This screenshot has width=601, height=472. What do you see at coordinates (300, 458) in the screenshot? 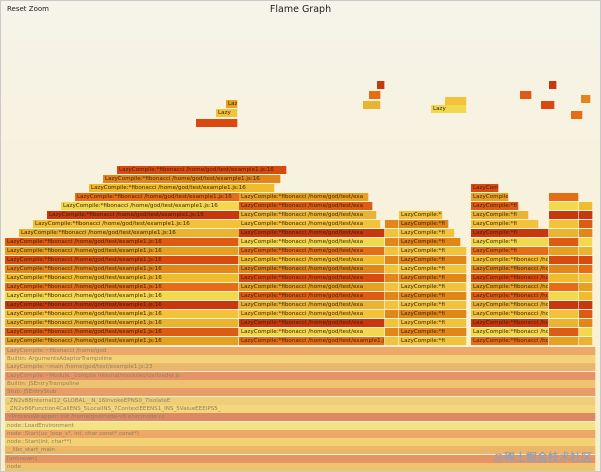
I see `flame-frame: [unknown]` at bounding box center [300, 458].